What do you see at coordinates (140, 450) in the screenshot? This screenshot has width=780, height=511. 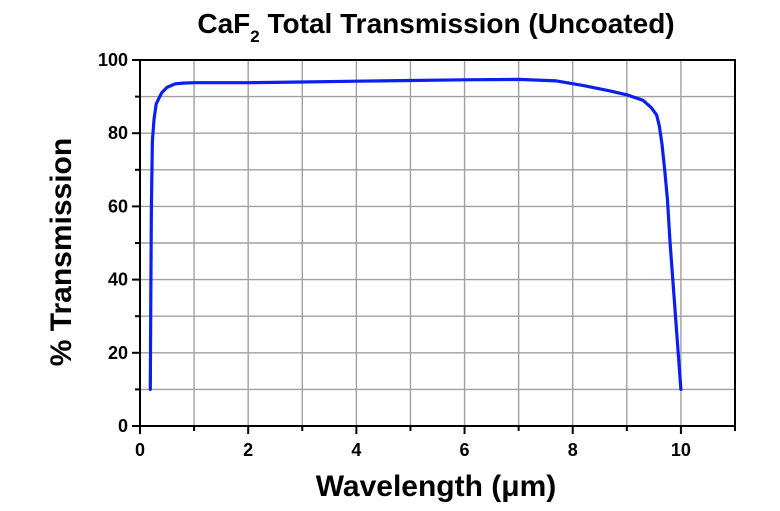 I see `x-tick-label: 0` at bounding box center [140, 450].